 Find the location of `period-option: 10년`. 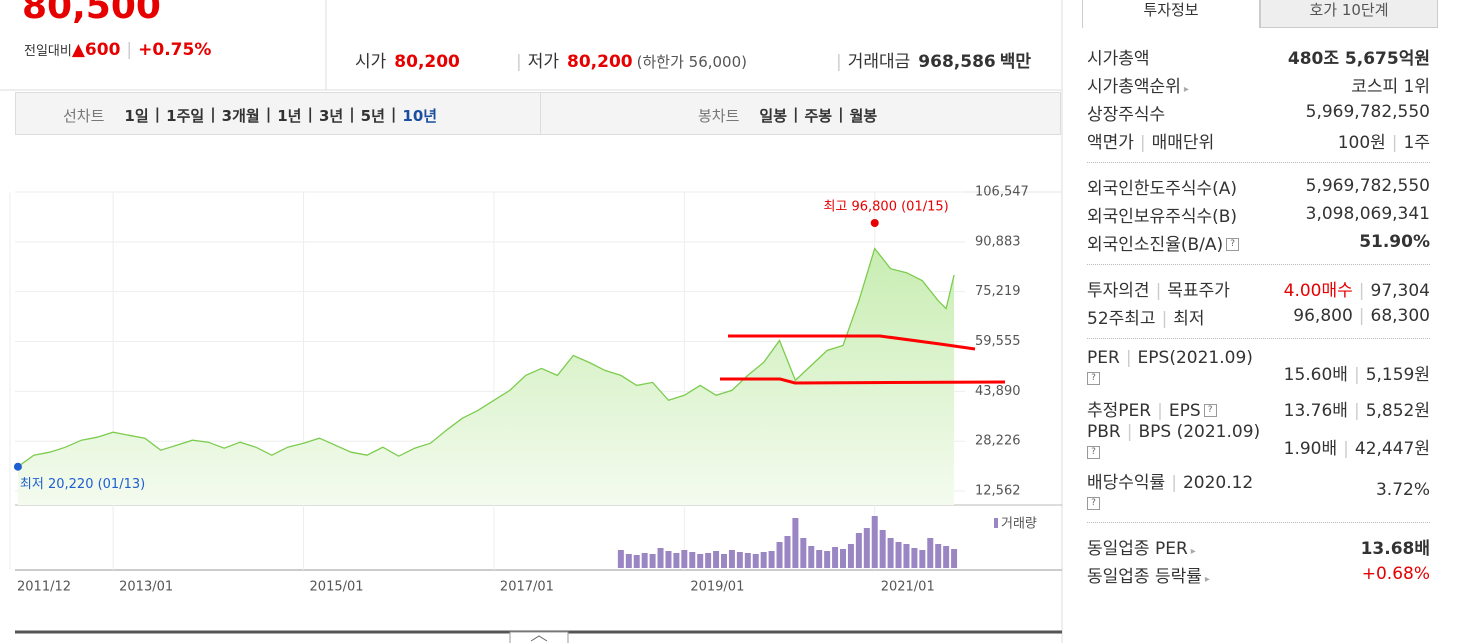

period-option: 10년 is located at coordinates (420, 116).